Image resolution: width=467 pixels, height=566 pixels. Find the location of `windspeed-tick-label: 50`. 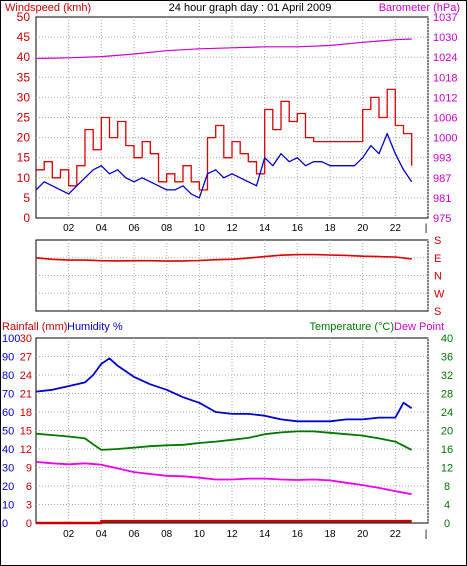

windspeed-tick-label: 50 is located at coordinates (24, 17).